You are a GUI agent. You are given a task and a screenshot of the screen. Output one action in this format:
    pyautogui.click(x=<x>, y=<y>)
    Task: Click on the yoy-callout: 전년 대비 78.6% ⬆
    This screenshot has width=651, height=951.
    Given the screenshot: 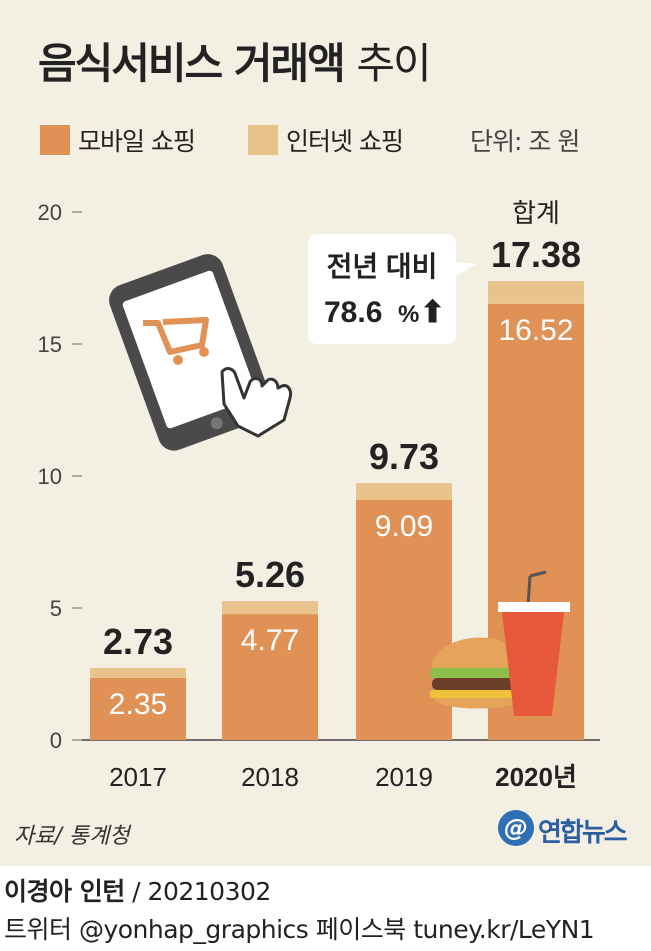 What is the action you would take?
    pyautogui.click(x=392, y=289)
    